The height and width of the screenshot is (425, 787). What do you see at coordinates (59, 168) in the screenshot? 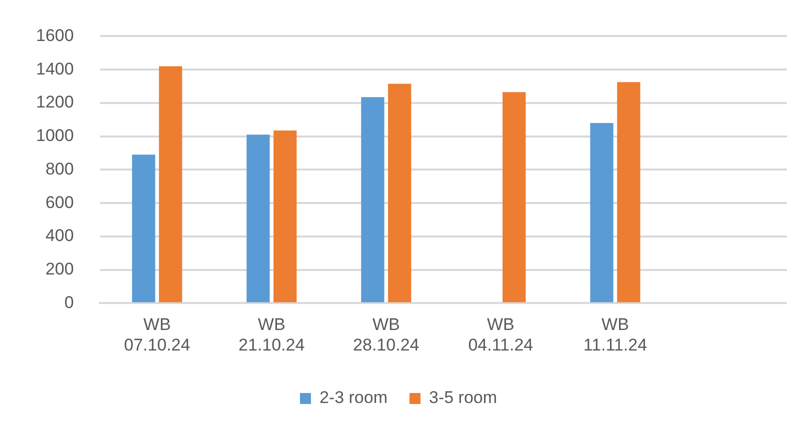
I see `y-tick-label: 800` at bounding box center [59, 168].